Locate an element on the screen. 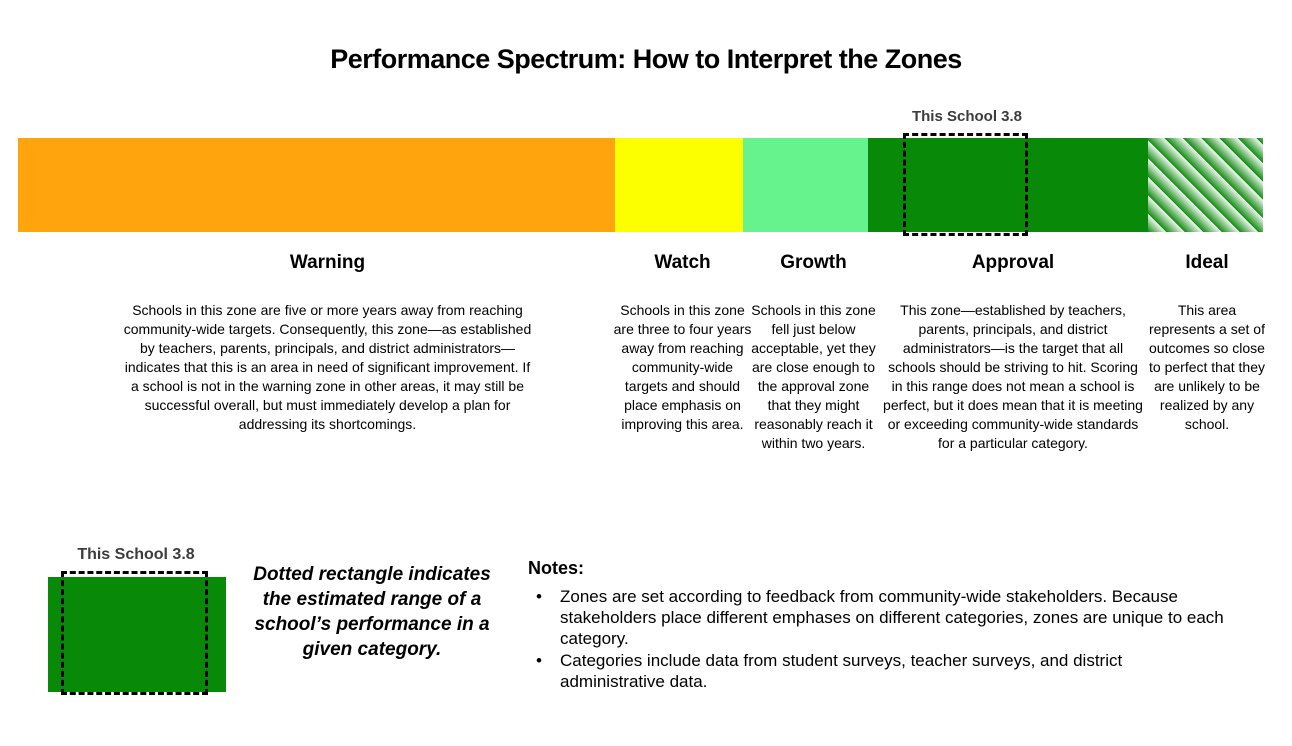 This screenshot has width=1292, height=746. school-score-label: This School 3.8 is located at coordinates (967, 116).